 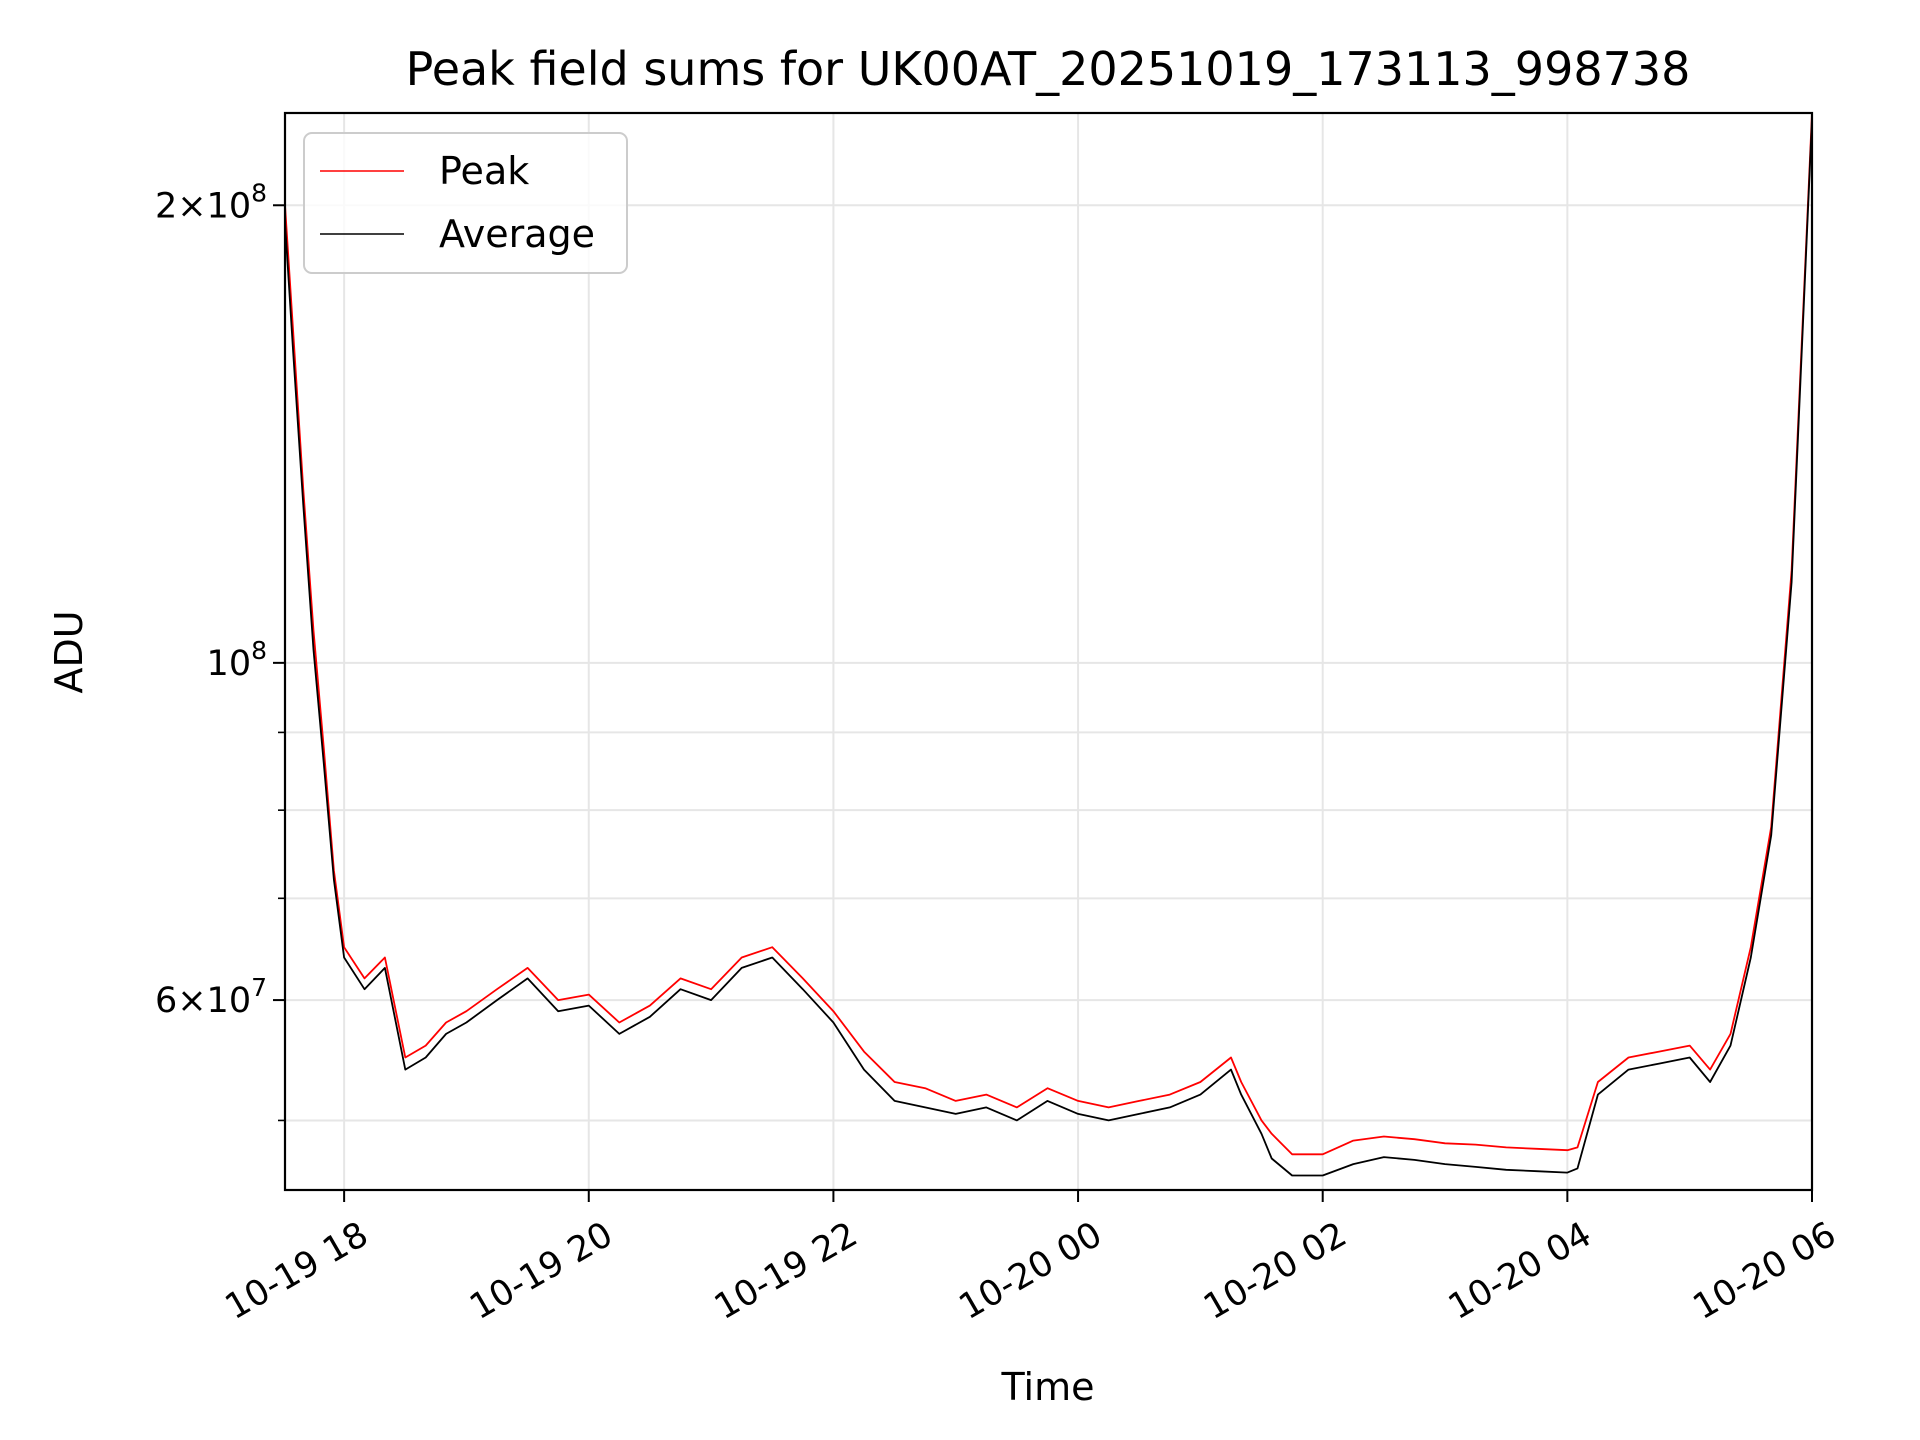 I want to click on y-tick-label: 2×10⁸, so click(x=211, y=202).